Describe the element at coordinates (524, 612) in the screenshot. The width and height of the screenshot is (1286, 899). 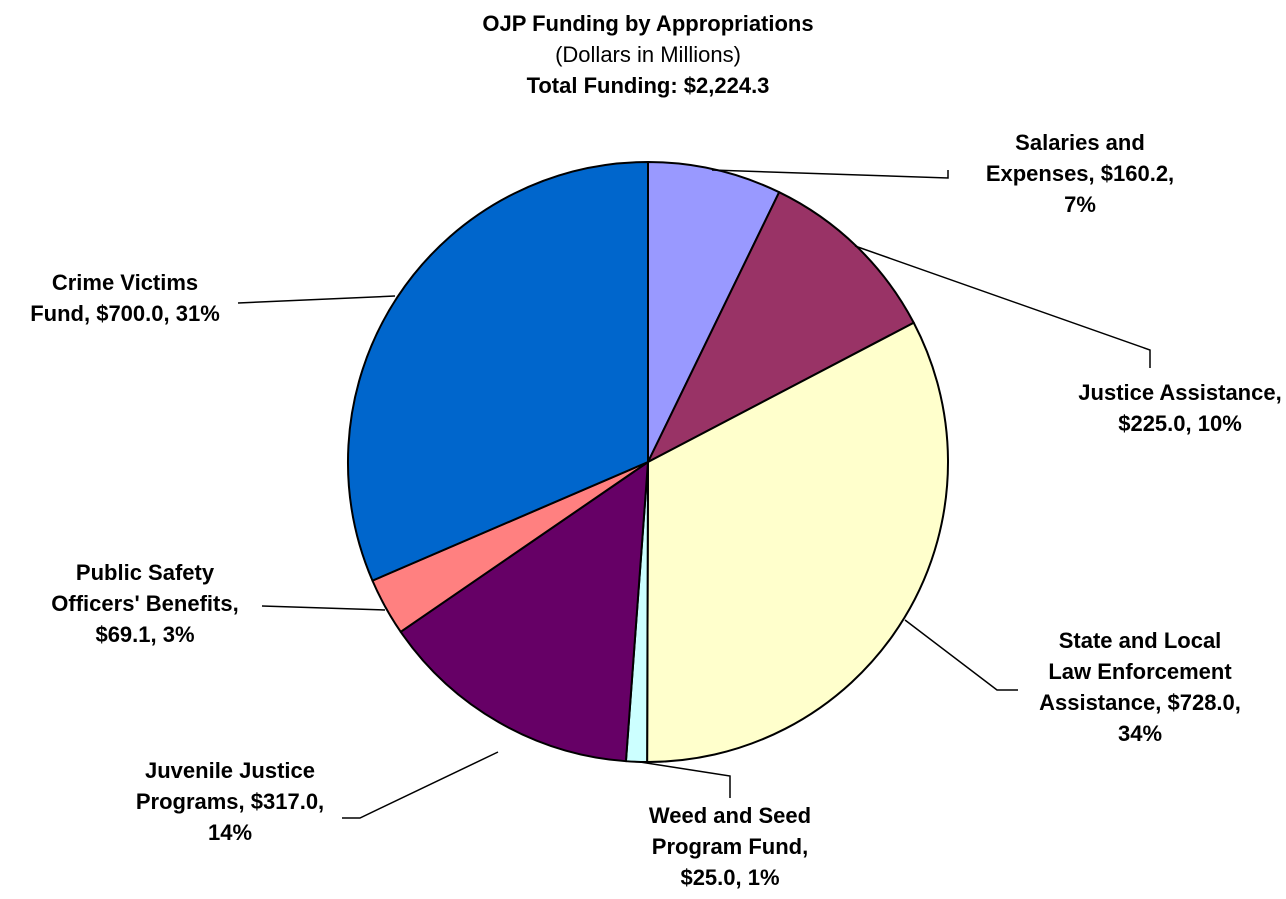
I see `pie-slice-juvenile-justice-programs` at that location.